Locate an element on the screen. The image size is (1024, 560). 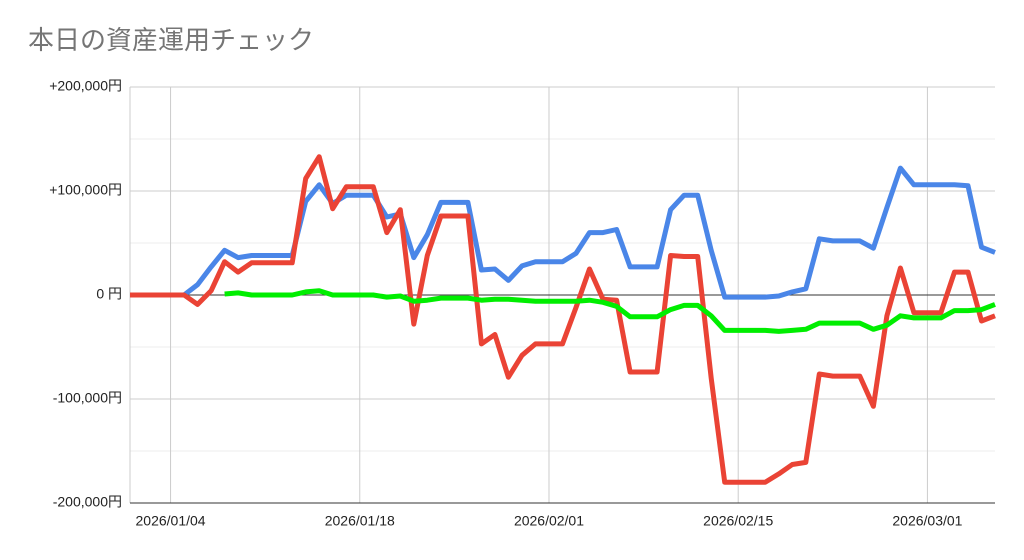
y-tick-label: 0 円 is located at coordinates (109, 294).